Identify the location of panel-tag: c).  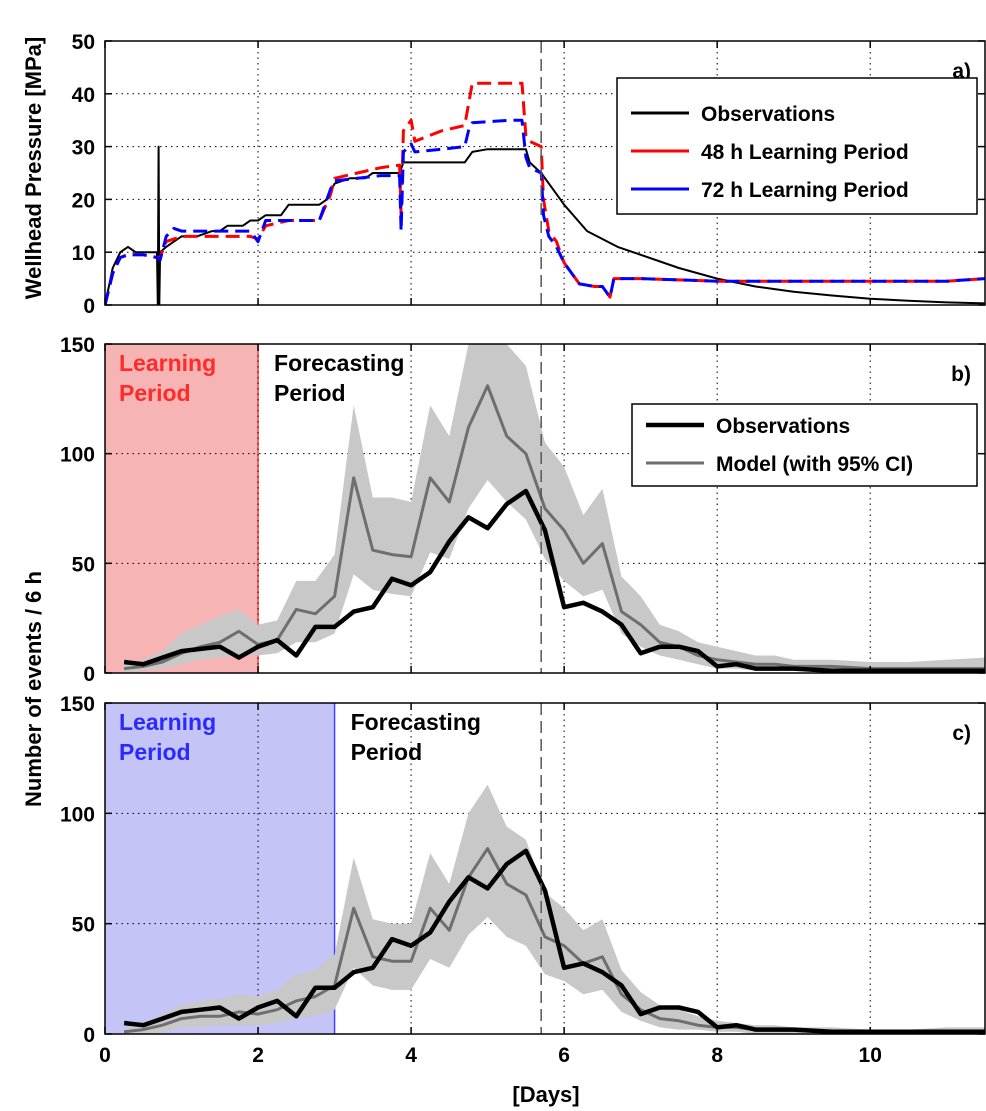
(961, 733).